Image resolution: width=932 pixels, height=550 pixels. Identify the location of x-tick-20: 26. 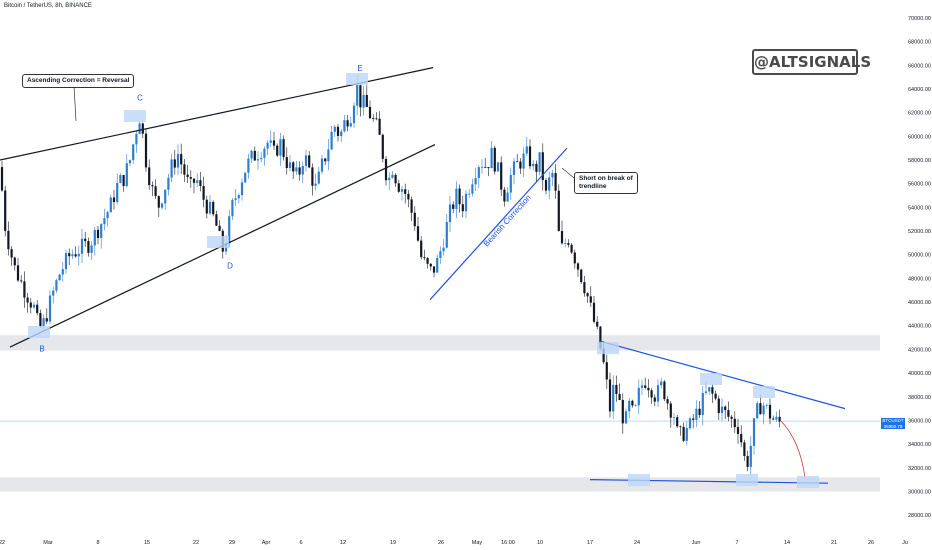
(871, 543).